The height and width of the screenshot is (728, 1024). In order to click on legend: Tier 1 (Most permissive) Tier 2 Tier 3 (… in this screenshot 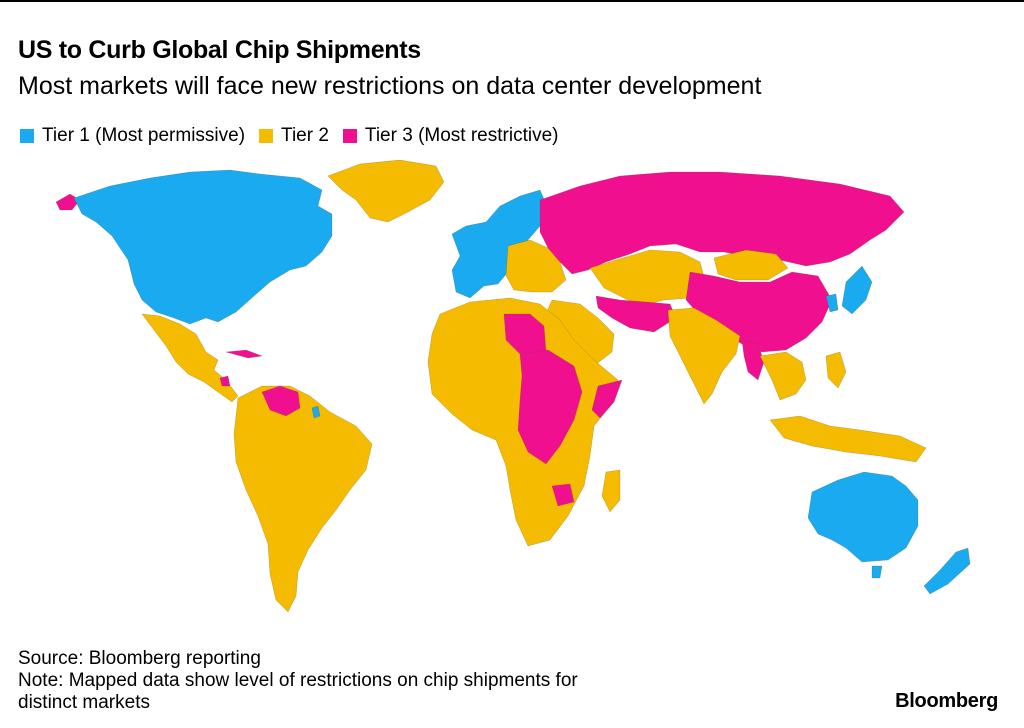, I will do `click(296, 136)`.